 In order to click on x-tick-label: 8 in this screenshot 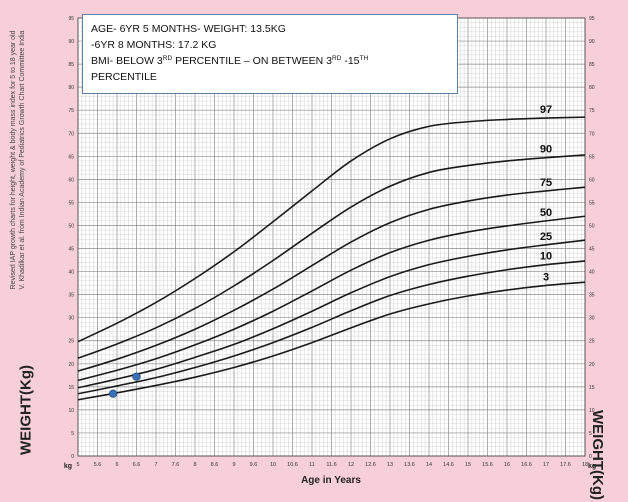, I will do `click(194, 465)`.